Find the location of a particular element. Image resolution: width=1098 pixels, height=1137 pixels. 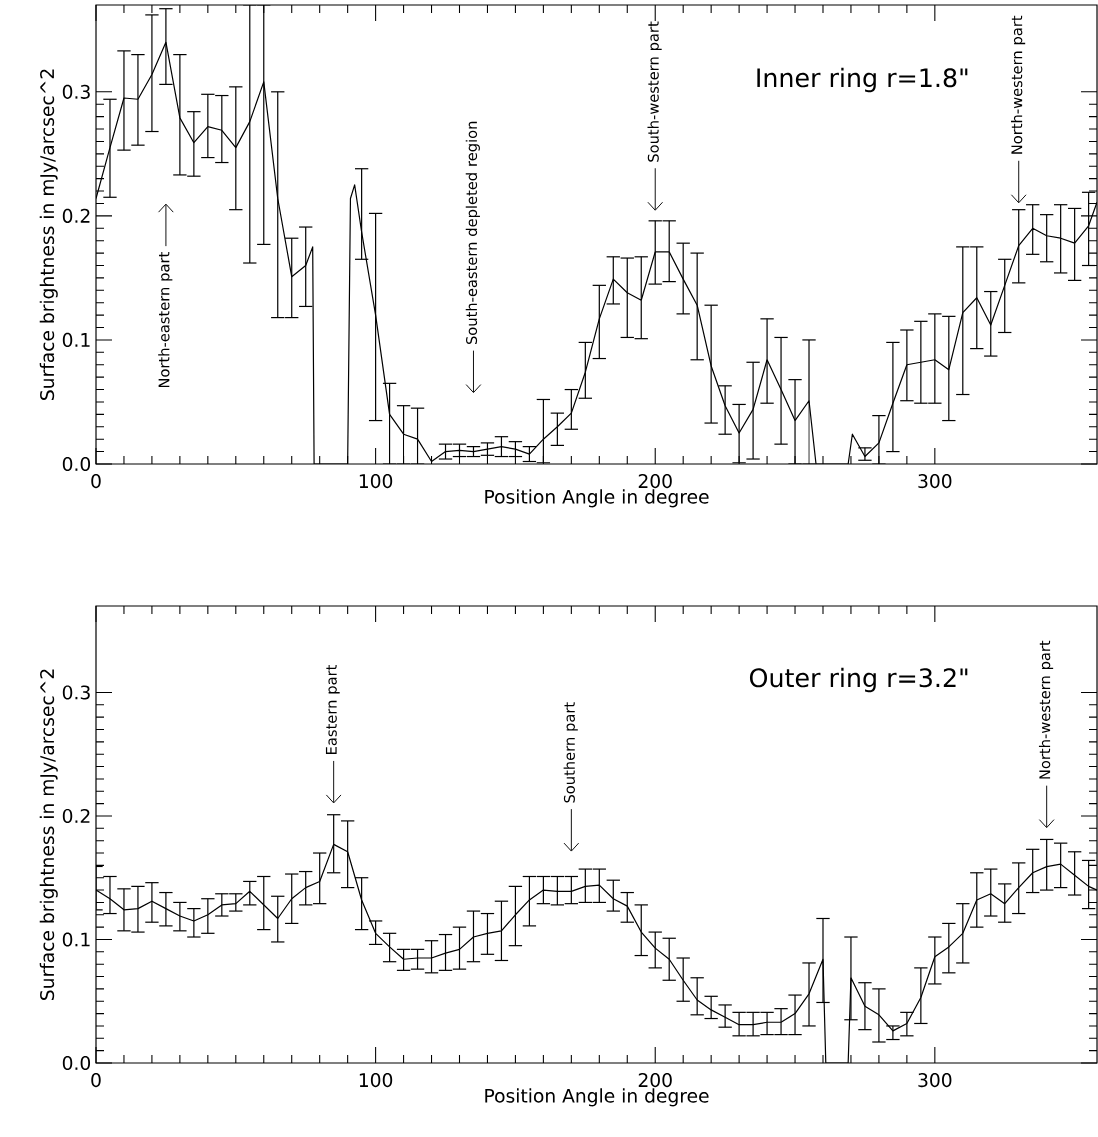

annotation: Southern part is located at coordinates (570, 752).